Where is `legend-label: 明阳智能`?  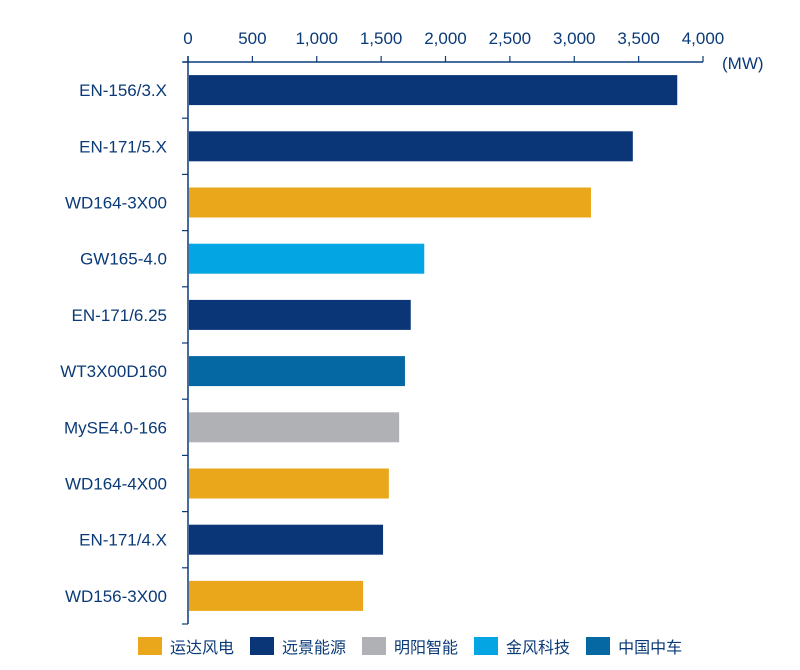
legend-label: 明阳智能 is located at coordinates (426, 647).